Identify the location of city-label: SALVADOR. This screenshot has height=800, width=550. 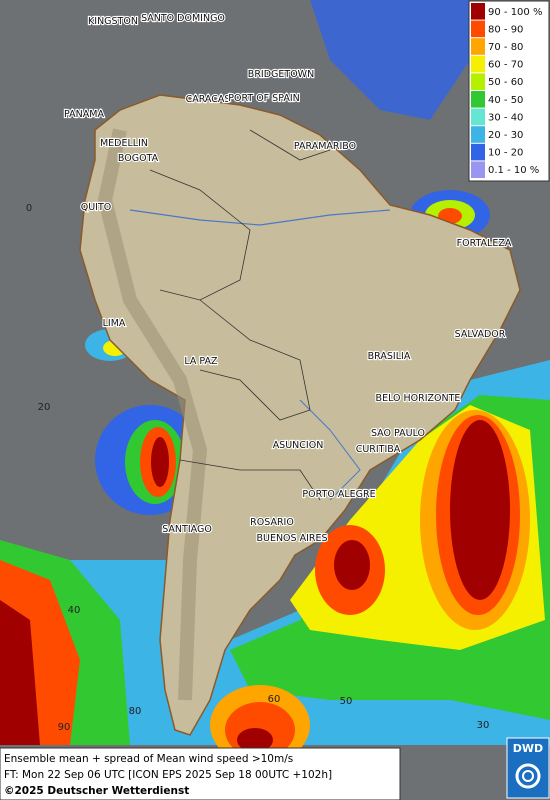
(480, 334).